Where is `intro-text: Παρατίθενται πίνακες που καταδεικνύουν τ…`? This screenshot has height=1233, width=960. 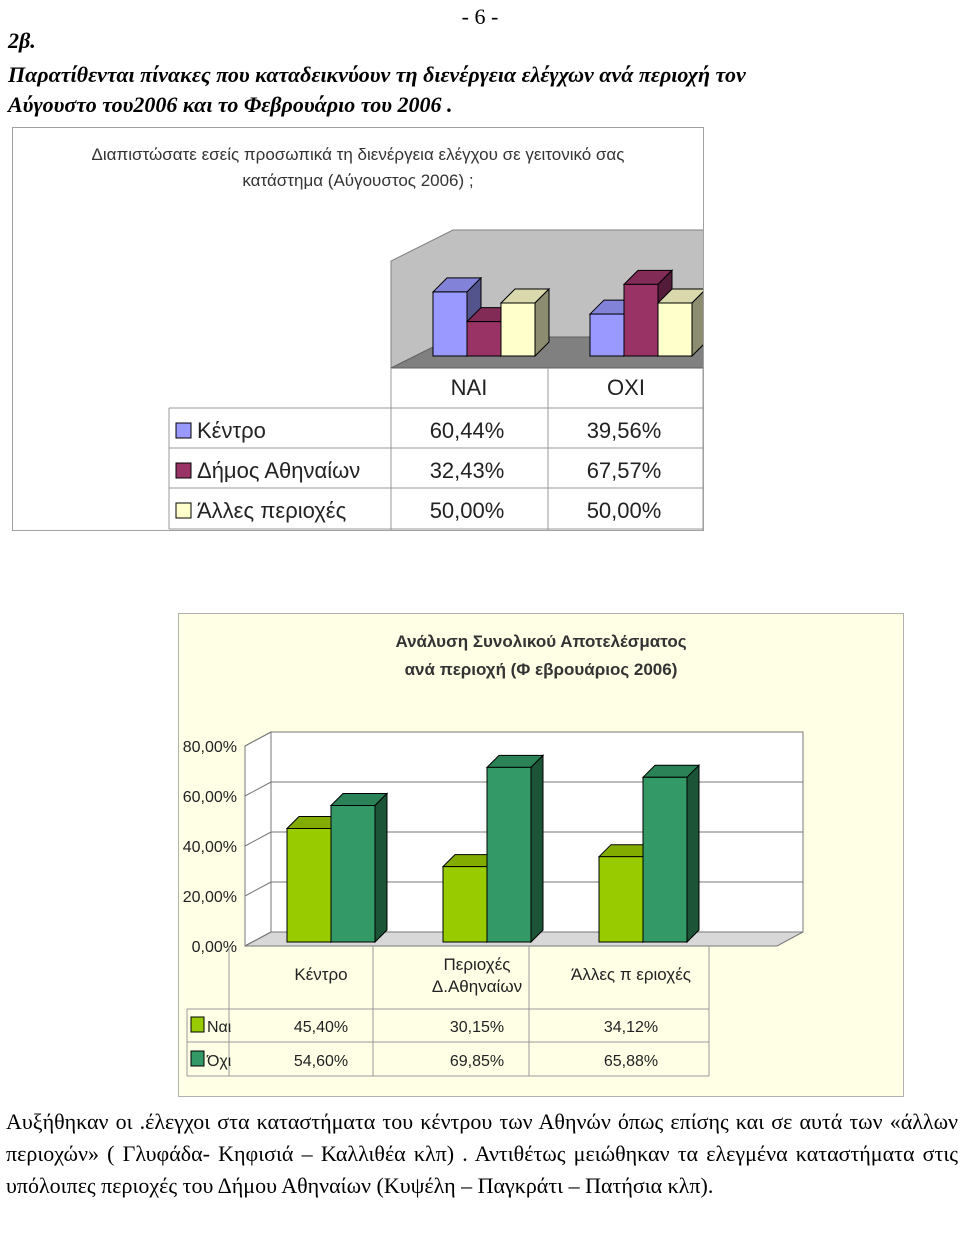
intro-text: Παρατίθενται πίνακες που καταδεικνύουν τ… is located at coordinates (483, 90).